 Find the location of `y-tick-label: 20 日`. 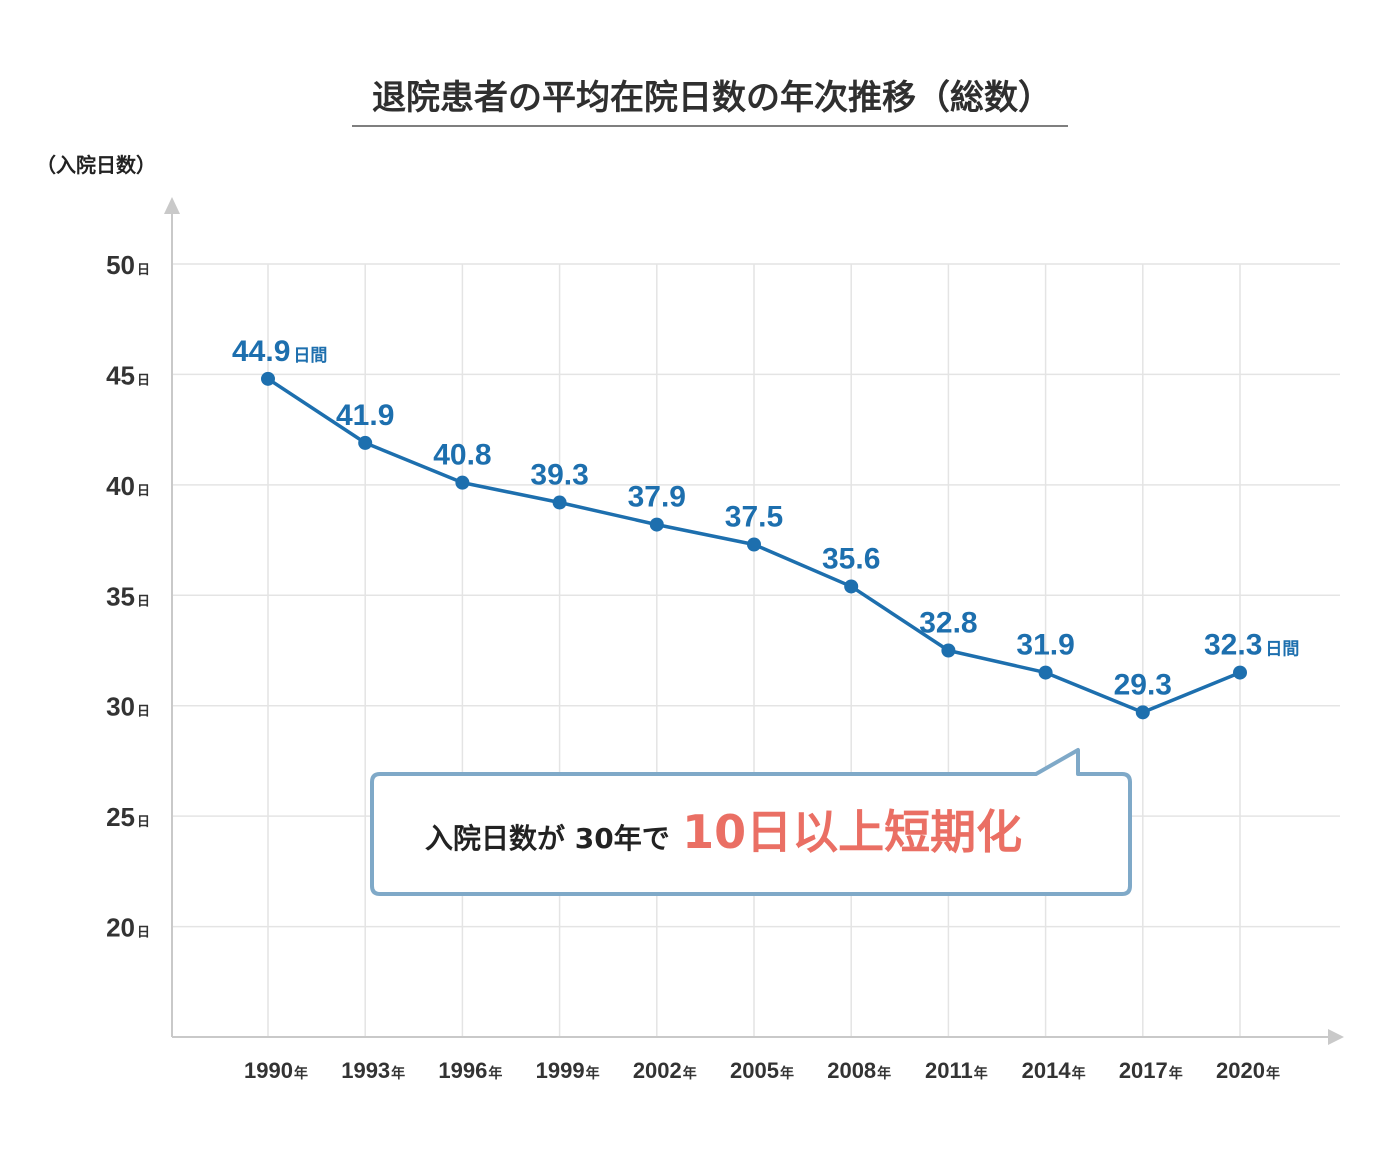

y-tick-label: 20 日 is located at coordinates (128, 928).